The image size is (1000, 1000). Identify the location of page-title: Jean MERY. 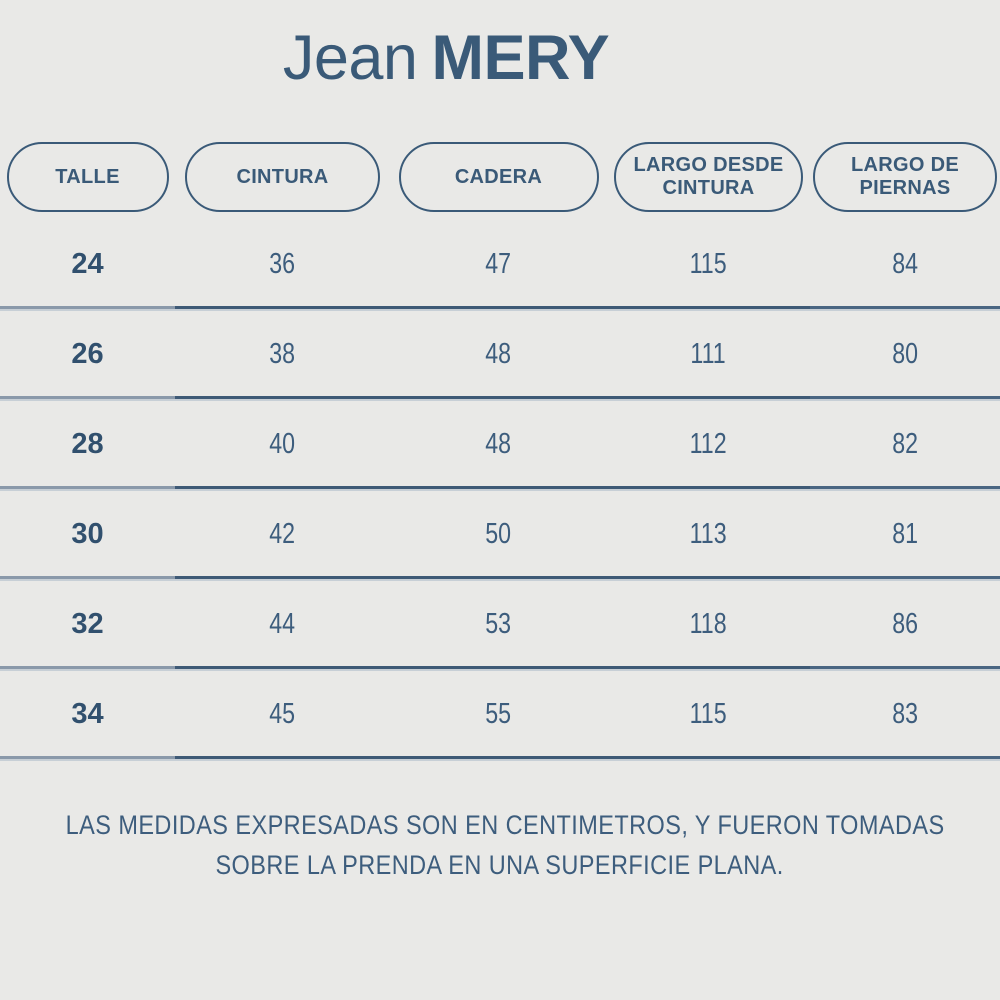
(500, 71).